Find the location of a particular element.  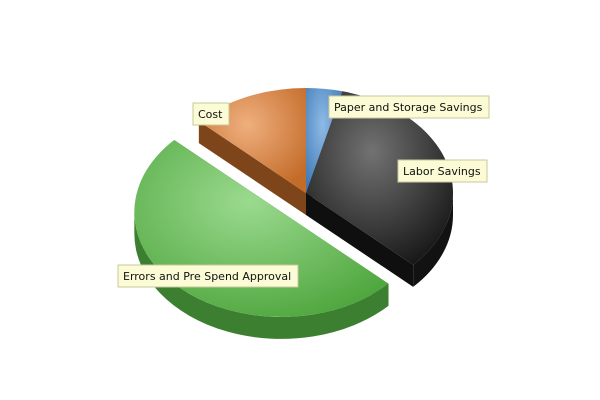

slice-label-labor-savings: Labor Savings is located at coordinates (442, 171).